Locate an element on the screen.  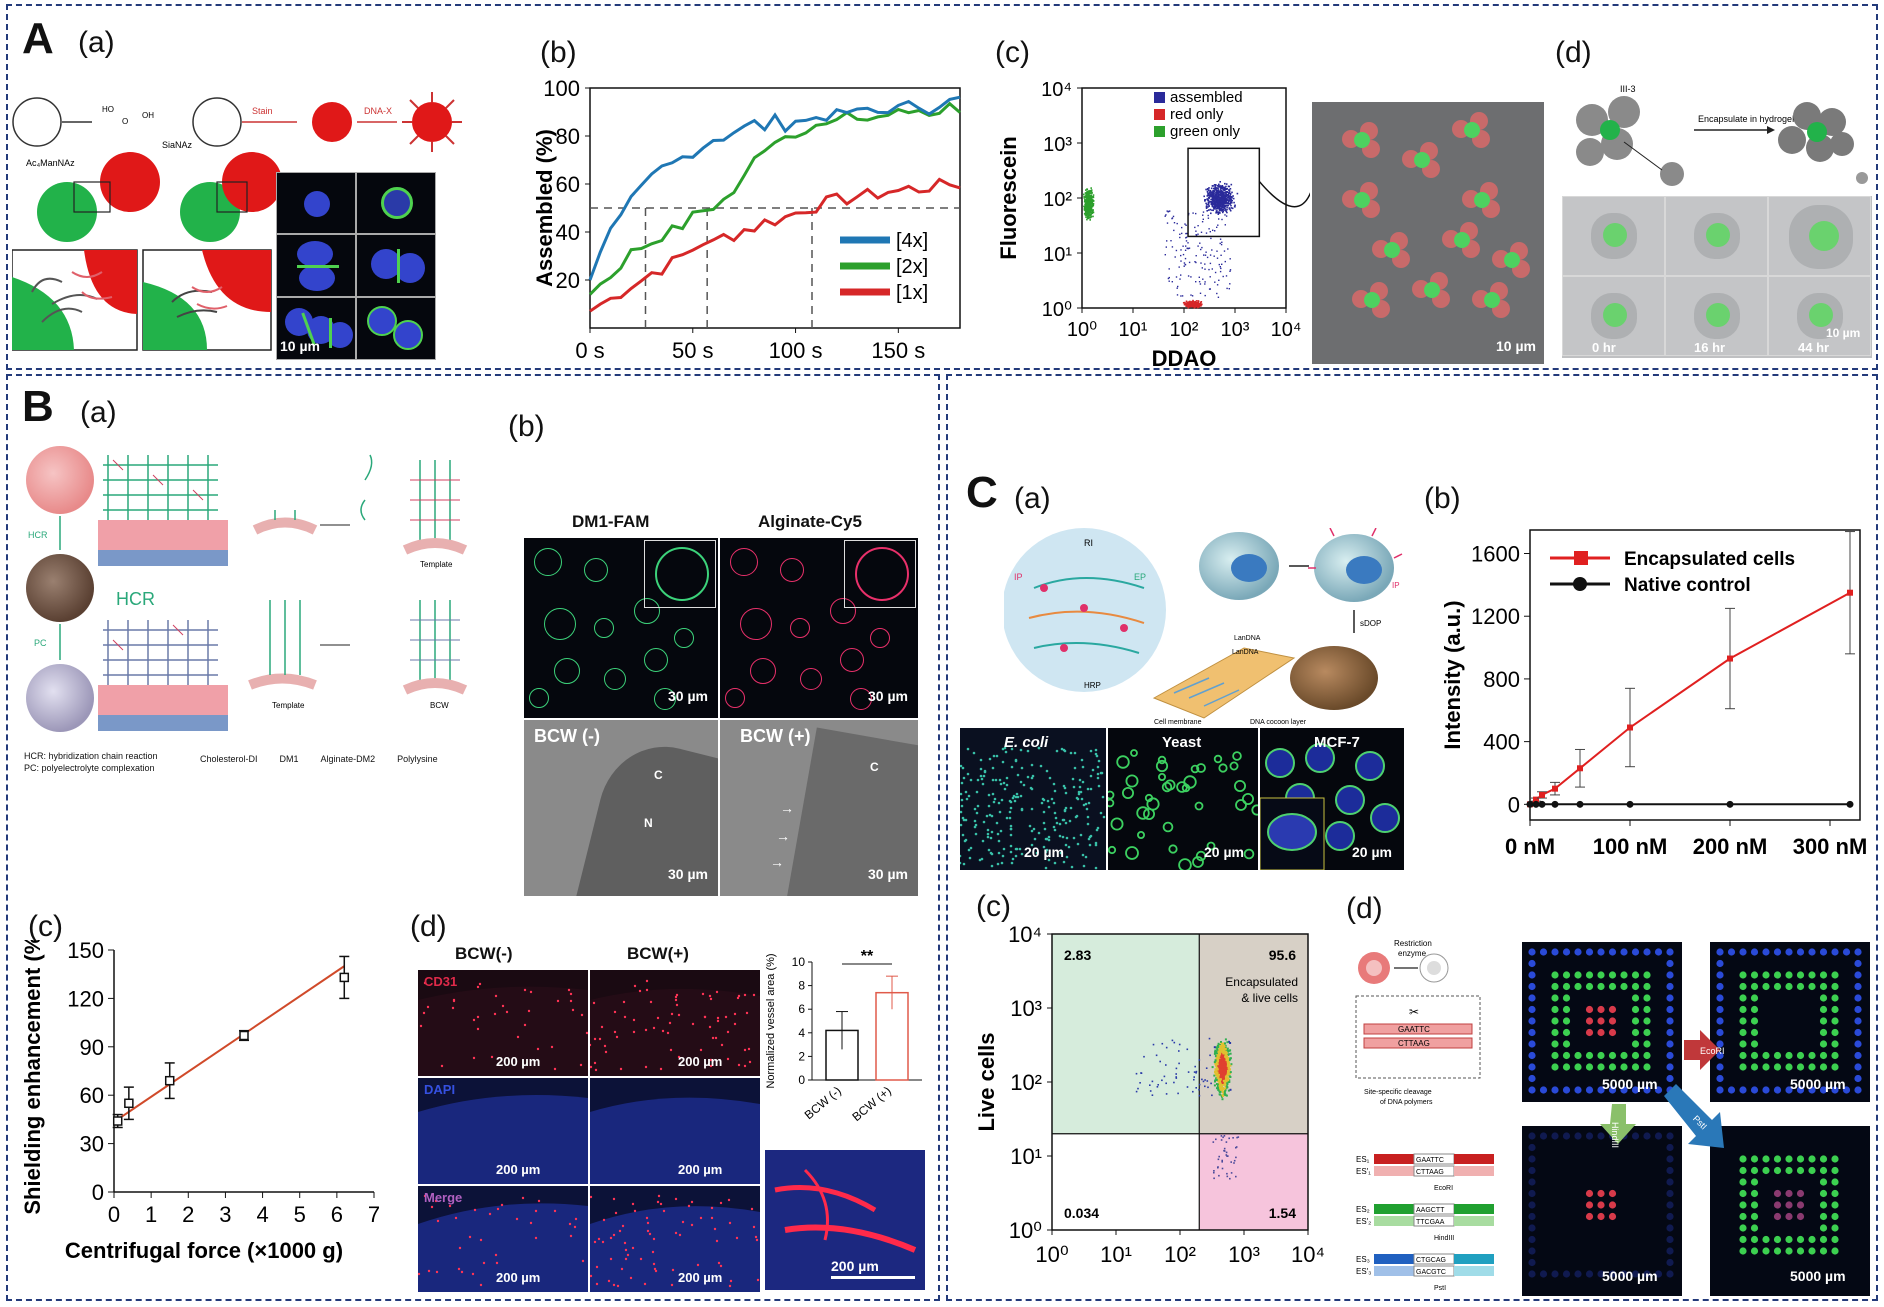
panel-Ad-label: (d) is located at coordinates (1573, 52).